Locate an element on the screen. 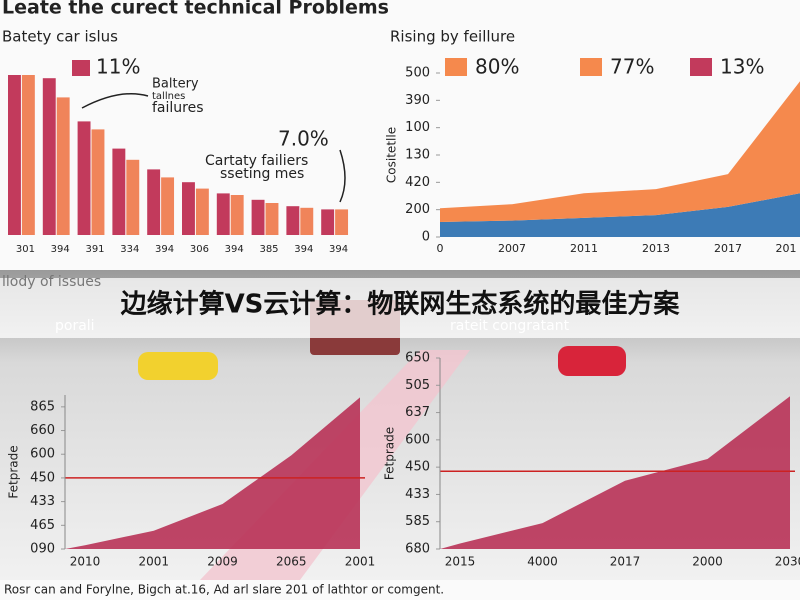  x-tick-label: 2007 is located at coordinates (512, 248).